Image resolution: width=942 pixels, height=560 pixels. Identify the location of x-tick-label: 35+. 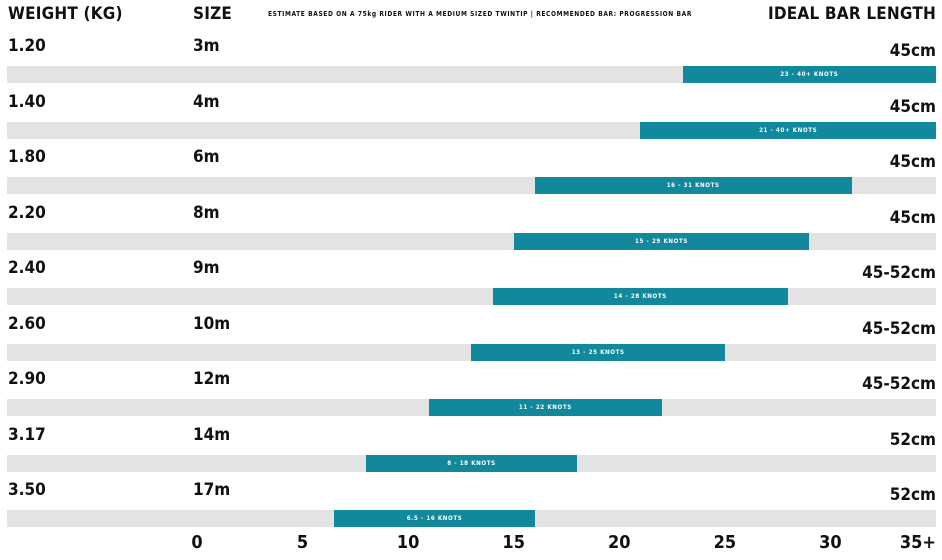
(917, 542).